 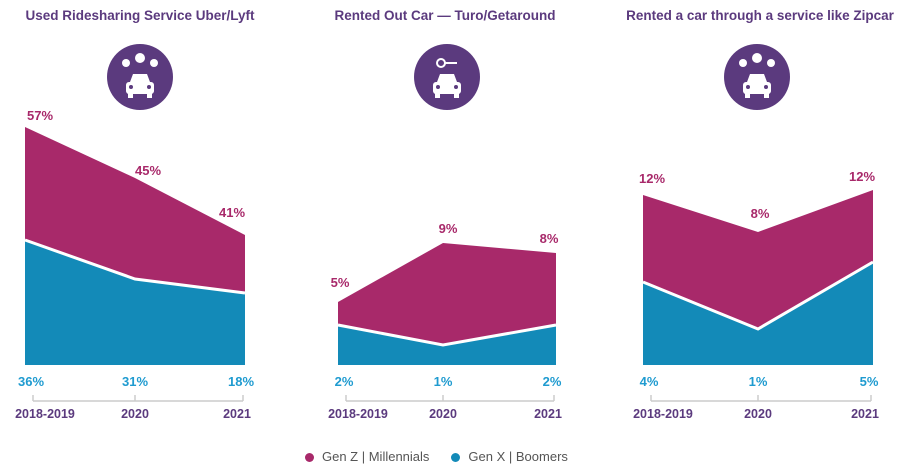 I want to click on value-label-genz: 5%, so click(x=340, y=282).